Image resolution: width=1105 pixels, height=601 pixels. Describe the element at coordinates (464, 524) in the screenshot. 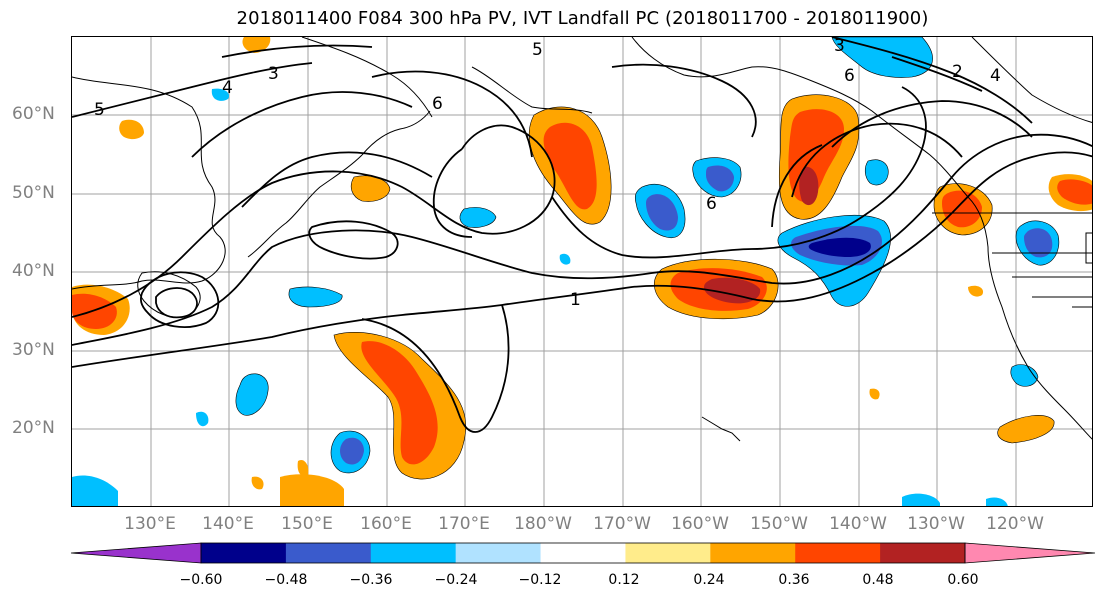

I see `lon-tick-label: 170°E` at that location.